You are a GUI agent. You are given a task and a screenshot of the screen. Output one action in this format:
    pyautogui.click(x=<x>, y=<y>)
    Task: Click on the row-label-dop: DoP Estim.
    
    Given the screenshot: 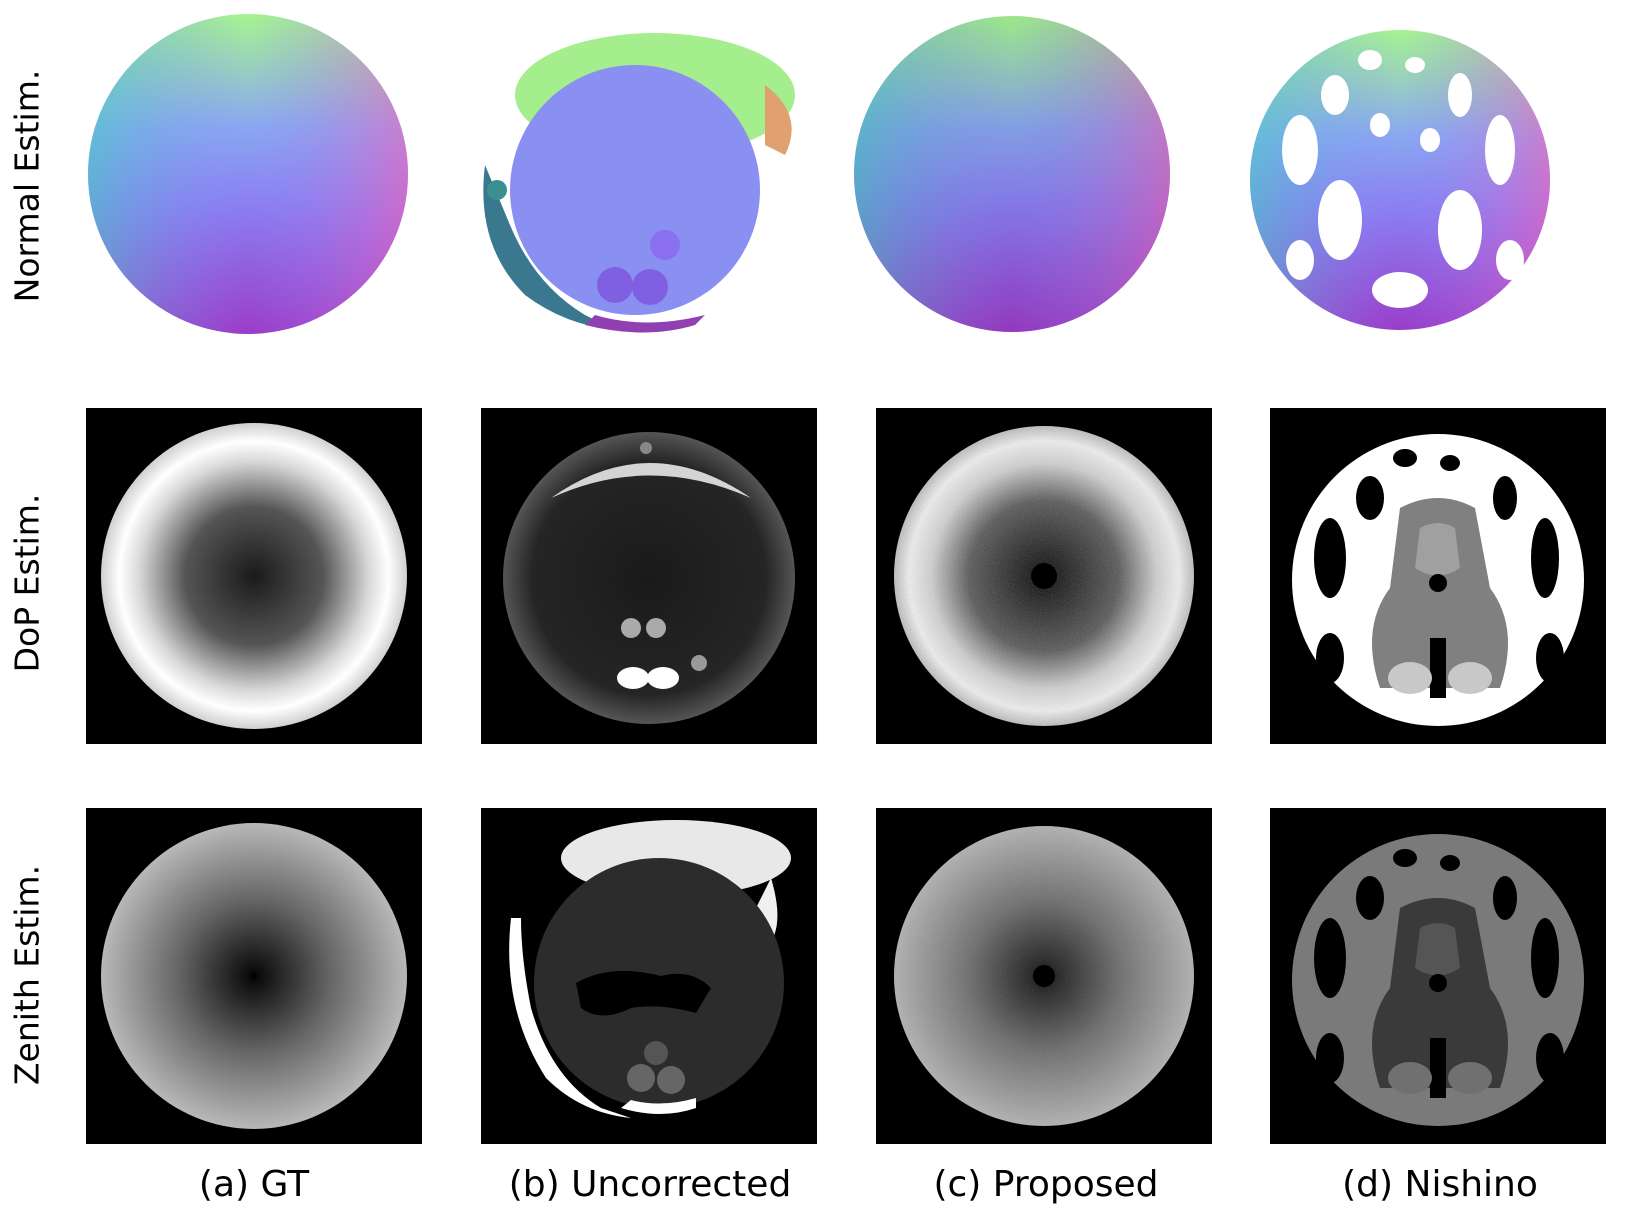 What is the action you would take?
    pyautogui.click(x=27, y=583)
    